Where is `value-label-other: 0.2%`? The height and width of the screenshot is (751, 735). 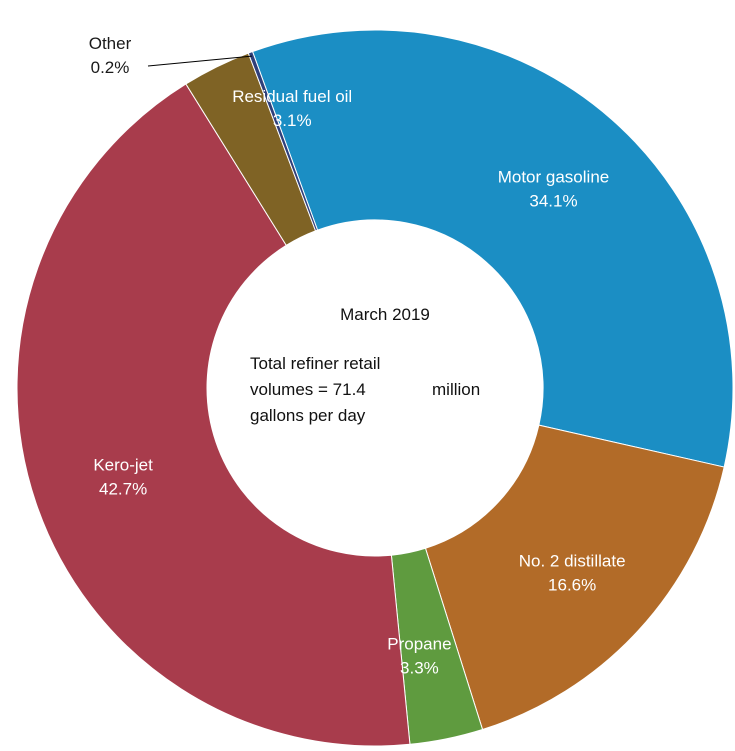 value-label-other: 0.2% is located at coordinates (110, 67).